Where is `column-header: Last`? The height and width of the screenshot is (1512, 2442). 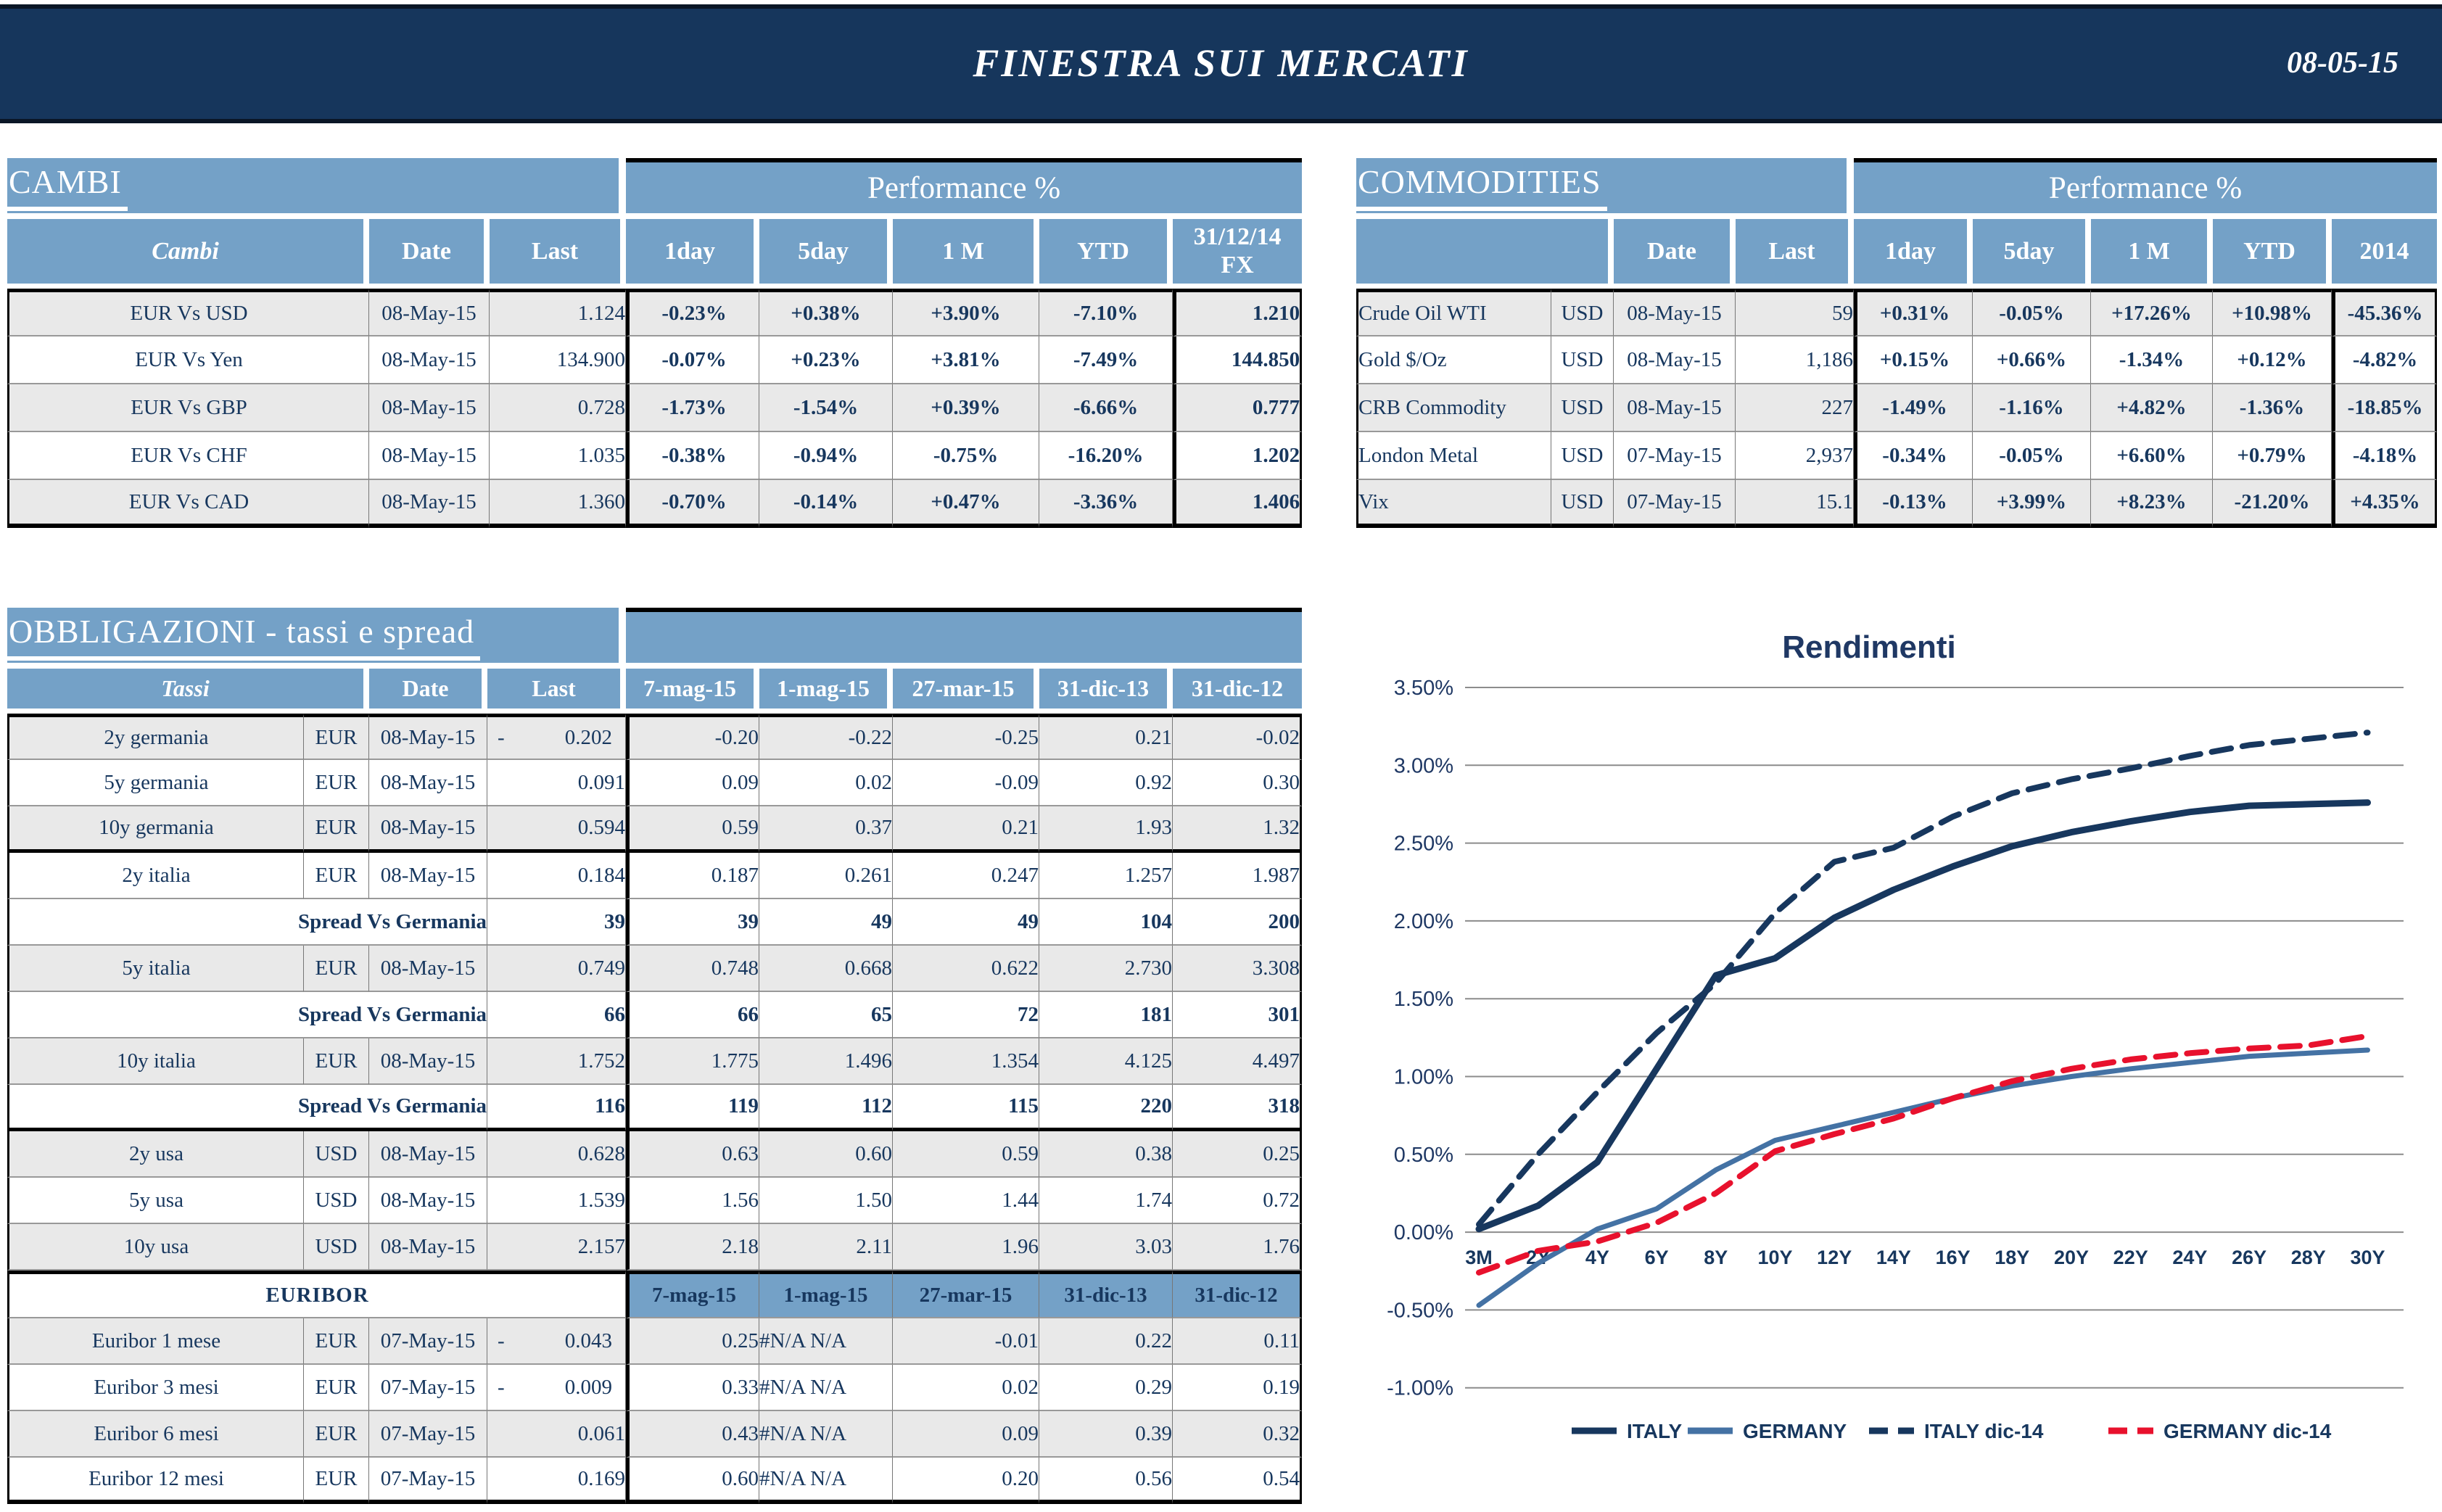 column-header: Last is located at coordinates (556, 691).